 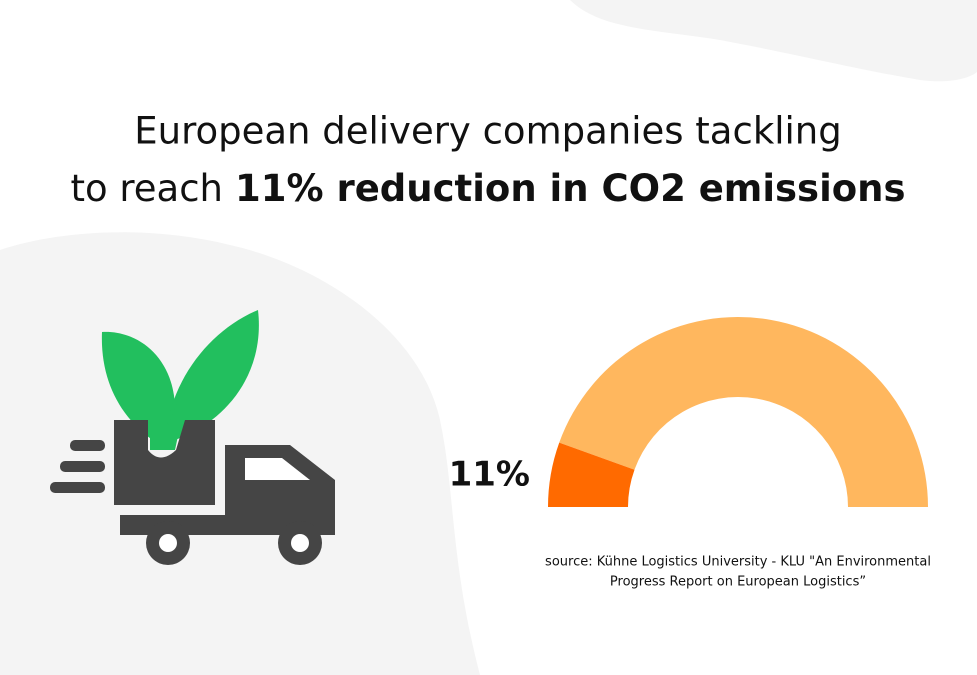 What do you see at coordinates (489, 475) in the screenshot?
I see `value-label: 11%` at bounding box center [489, 475].